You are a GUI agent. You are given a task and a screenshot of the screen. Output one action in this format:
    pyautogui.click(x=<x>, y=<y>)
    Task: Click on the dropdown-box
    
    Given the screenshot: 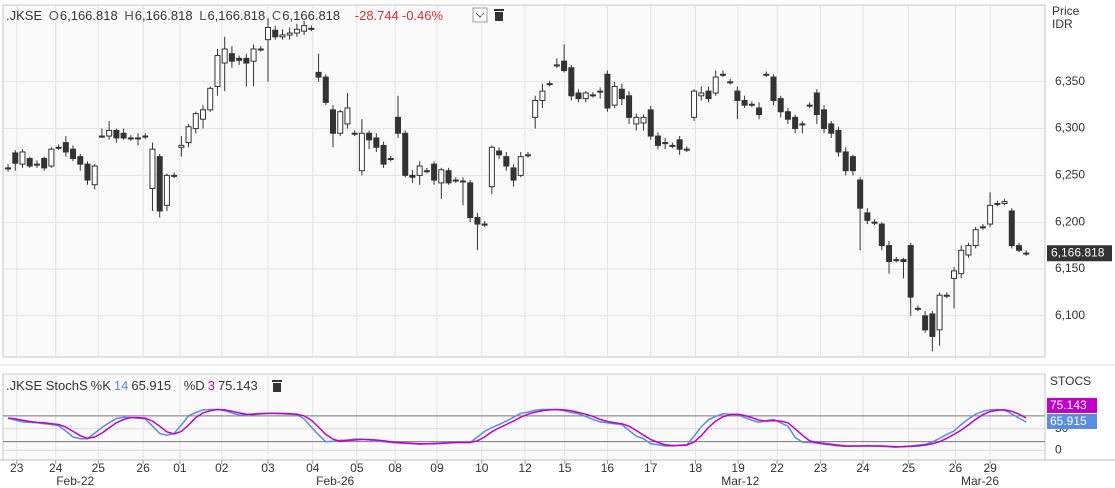 What is the action you would take?
    pyautogui.click(x=480, y=15)
    